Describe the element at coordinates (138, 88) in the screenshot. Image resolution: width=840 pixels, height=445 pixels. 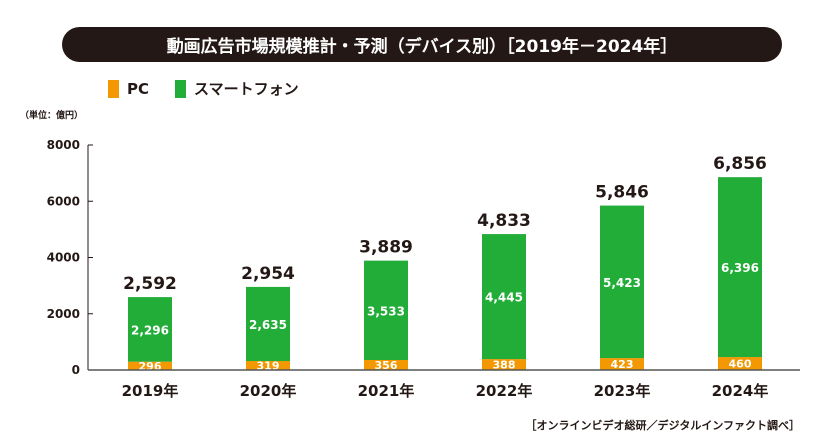
I see `legend-label-pc: PC` at that location.